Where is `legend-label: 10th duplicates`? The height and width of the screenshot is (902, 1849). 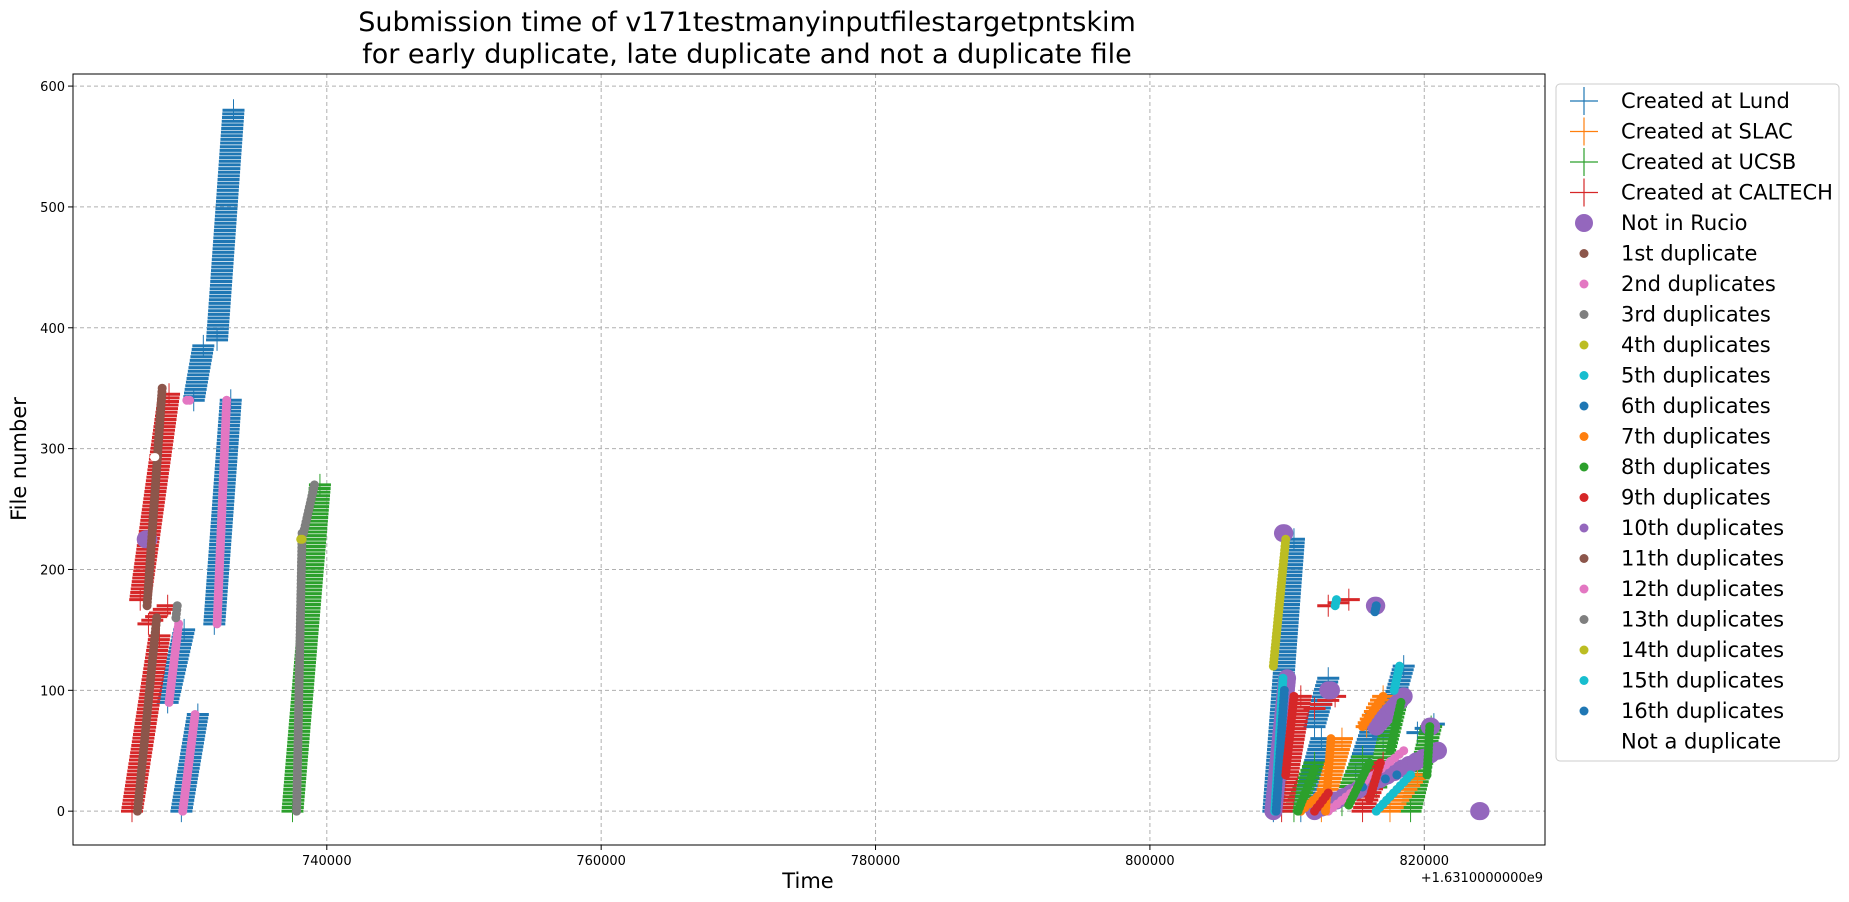
legend-label: 10th duplicates is located at coordinates (1702, 528).